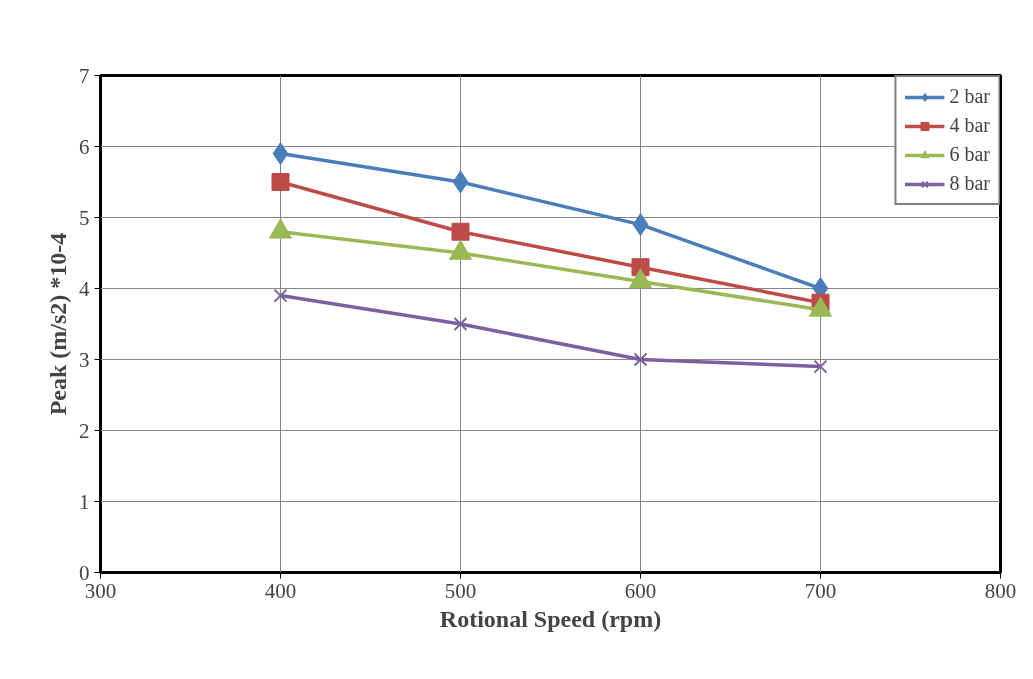 The height and width of the screenshot is (679, 1033). What do you see at coordinates (640, 590) in the screenshot?
I see `x-tick-label: 600` at bounding box center [640, 590].